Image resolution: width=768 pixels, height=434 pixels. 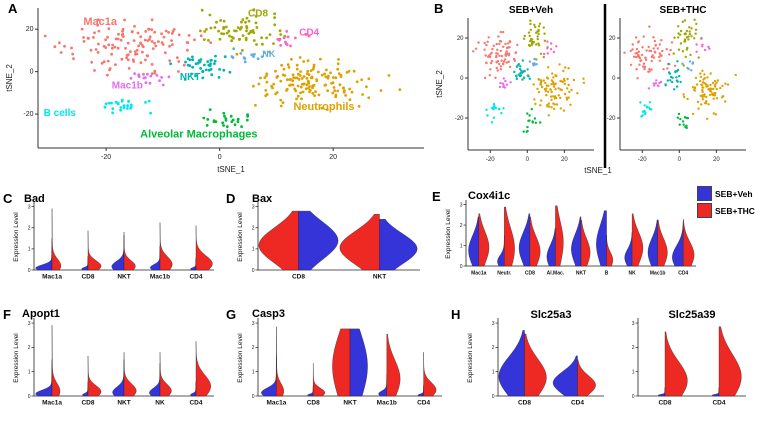 I want to click on violin-title-bad: Bad, so click(x=34, y=199).